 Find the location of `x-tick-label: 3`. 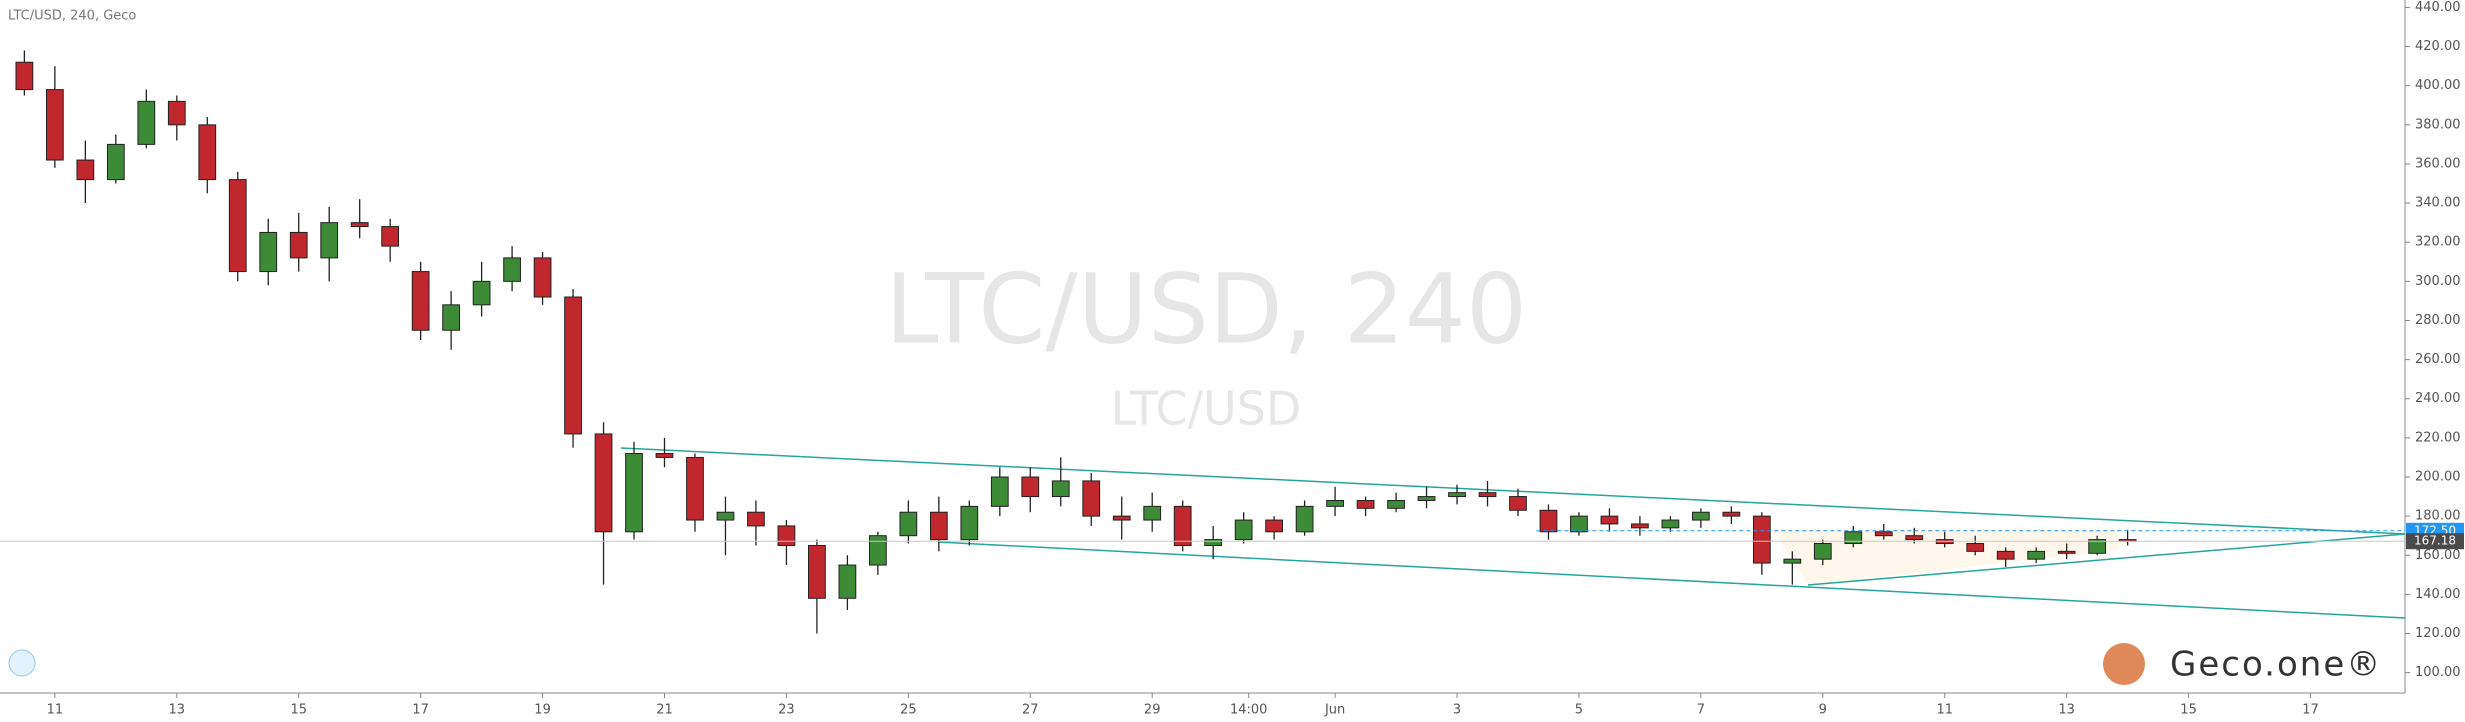

x-tick-label: 3 is located at coordinates (1457, 710).